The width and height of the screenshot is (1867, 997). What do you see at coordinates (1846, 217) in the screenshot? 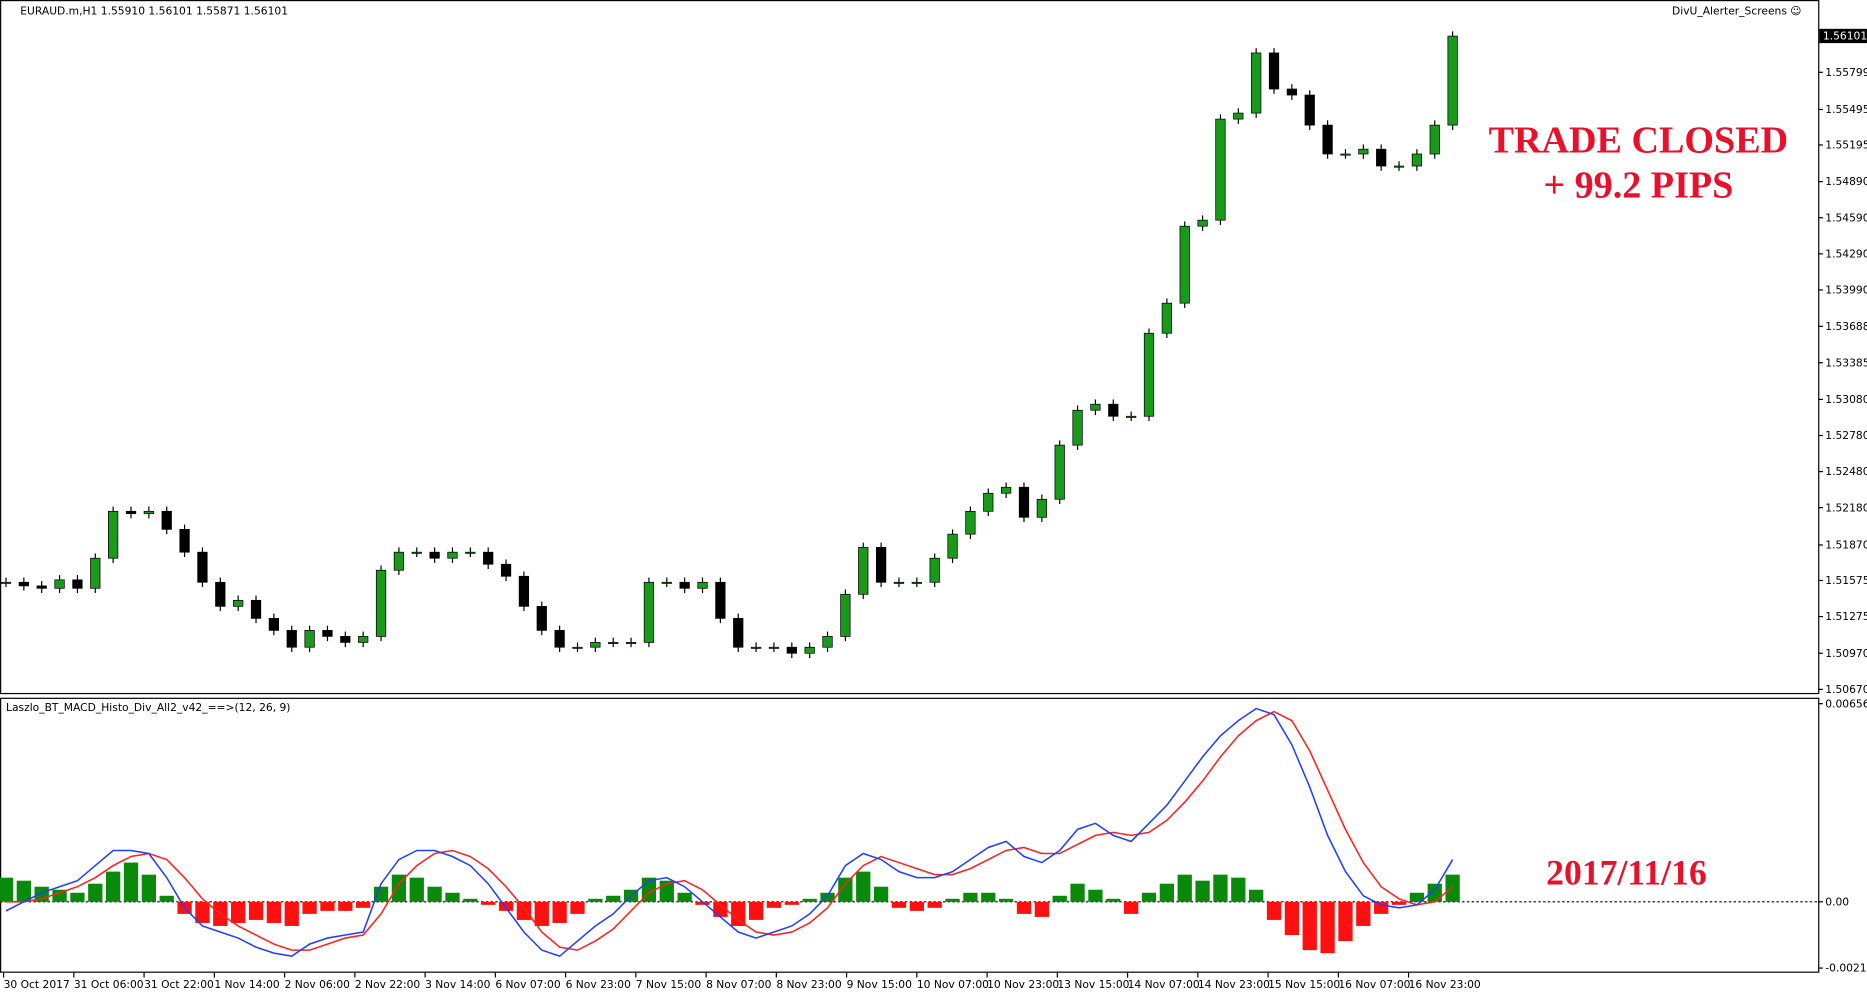
I see `y-tick-label: 1.54590` at bounding box center [1846, 217].